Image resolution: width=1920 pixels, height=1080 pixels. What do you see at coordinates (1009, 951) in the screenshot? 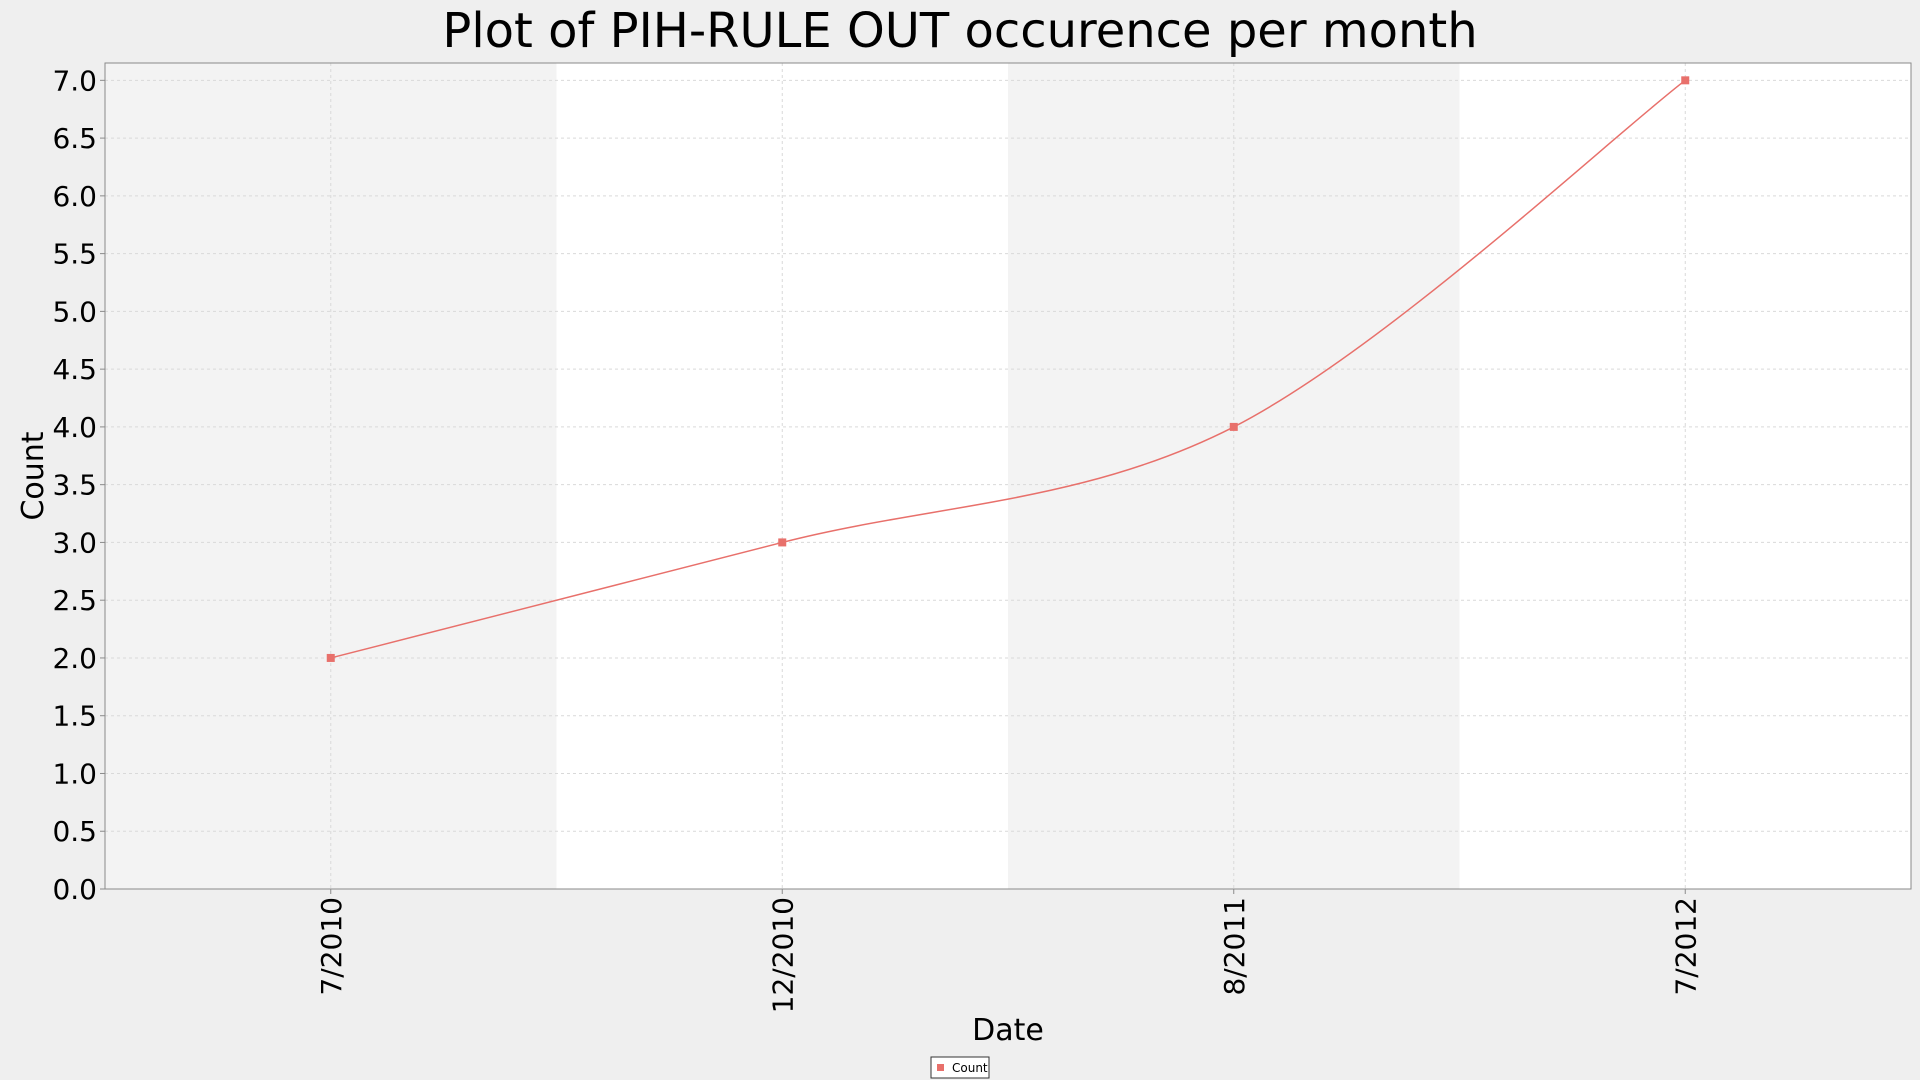
I see `x-axis-ticks: 7/2010 12/2010 8/2011 7/2012` at bounding box center [1009, 951].